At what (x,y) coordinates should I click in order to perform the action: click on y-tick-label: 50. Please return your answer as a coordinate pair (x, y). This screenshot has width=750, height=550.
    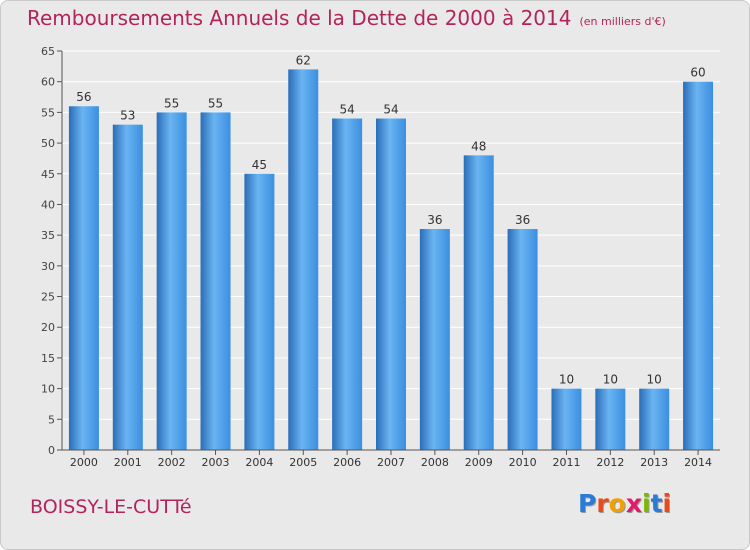
    Looking at the image, I should click on (48, 143).